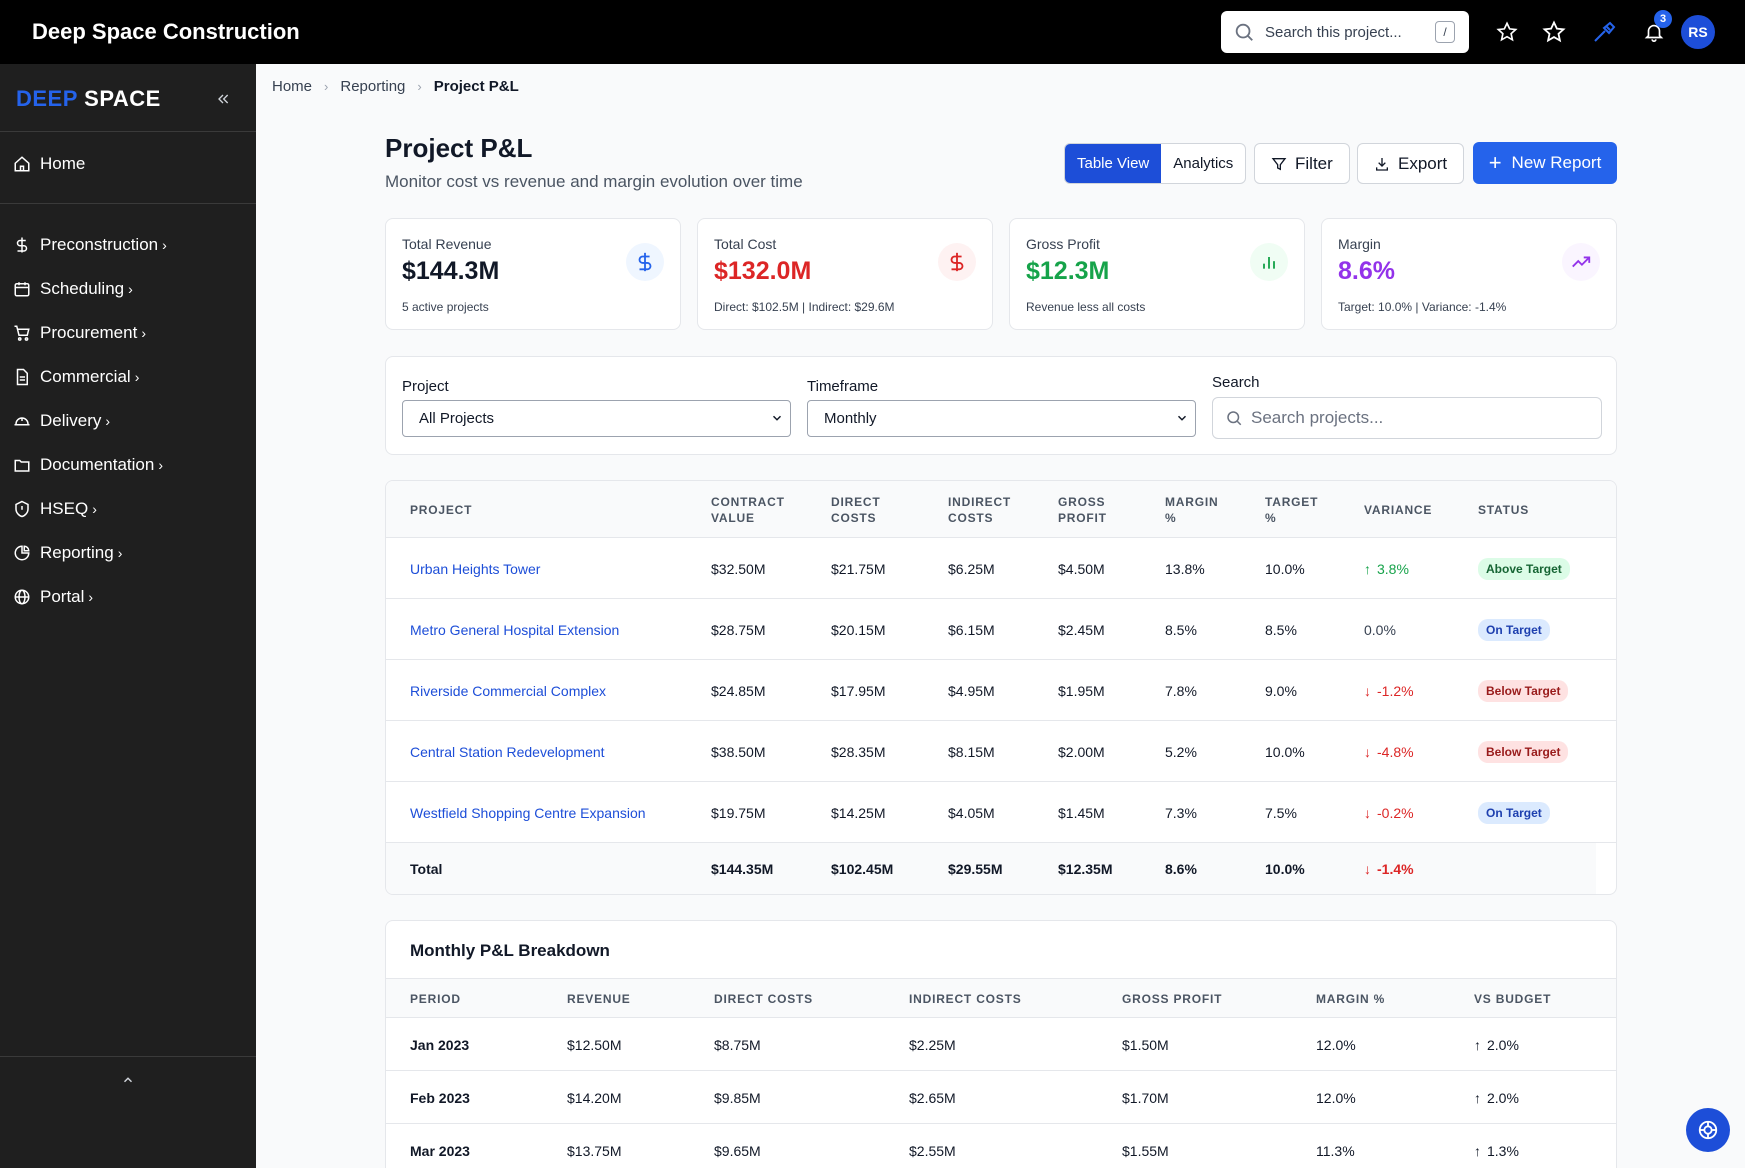 This screenshot has height=1168, width=1745. Describe the element at coordinates (1507, 32) in the screenshot. I see `favorites-button` at that location.